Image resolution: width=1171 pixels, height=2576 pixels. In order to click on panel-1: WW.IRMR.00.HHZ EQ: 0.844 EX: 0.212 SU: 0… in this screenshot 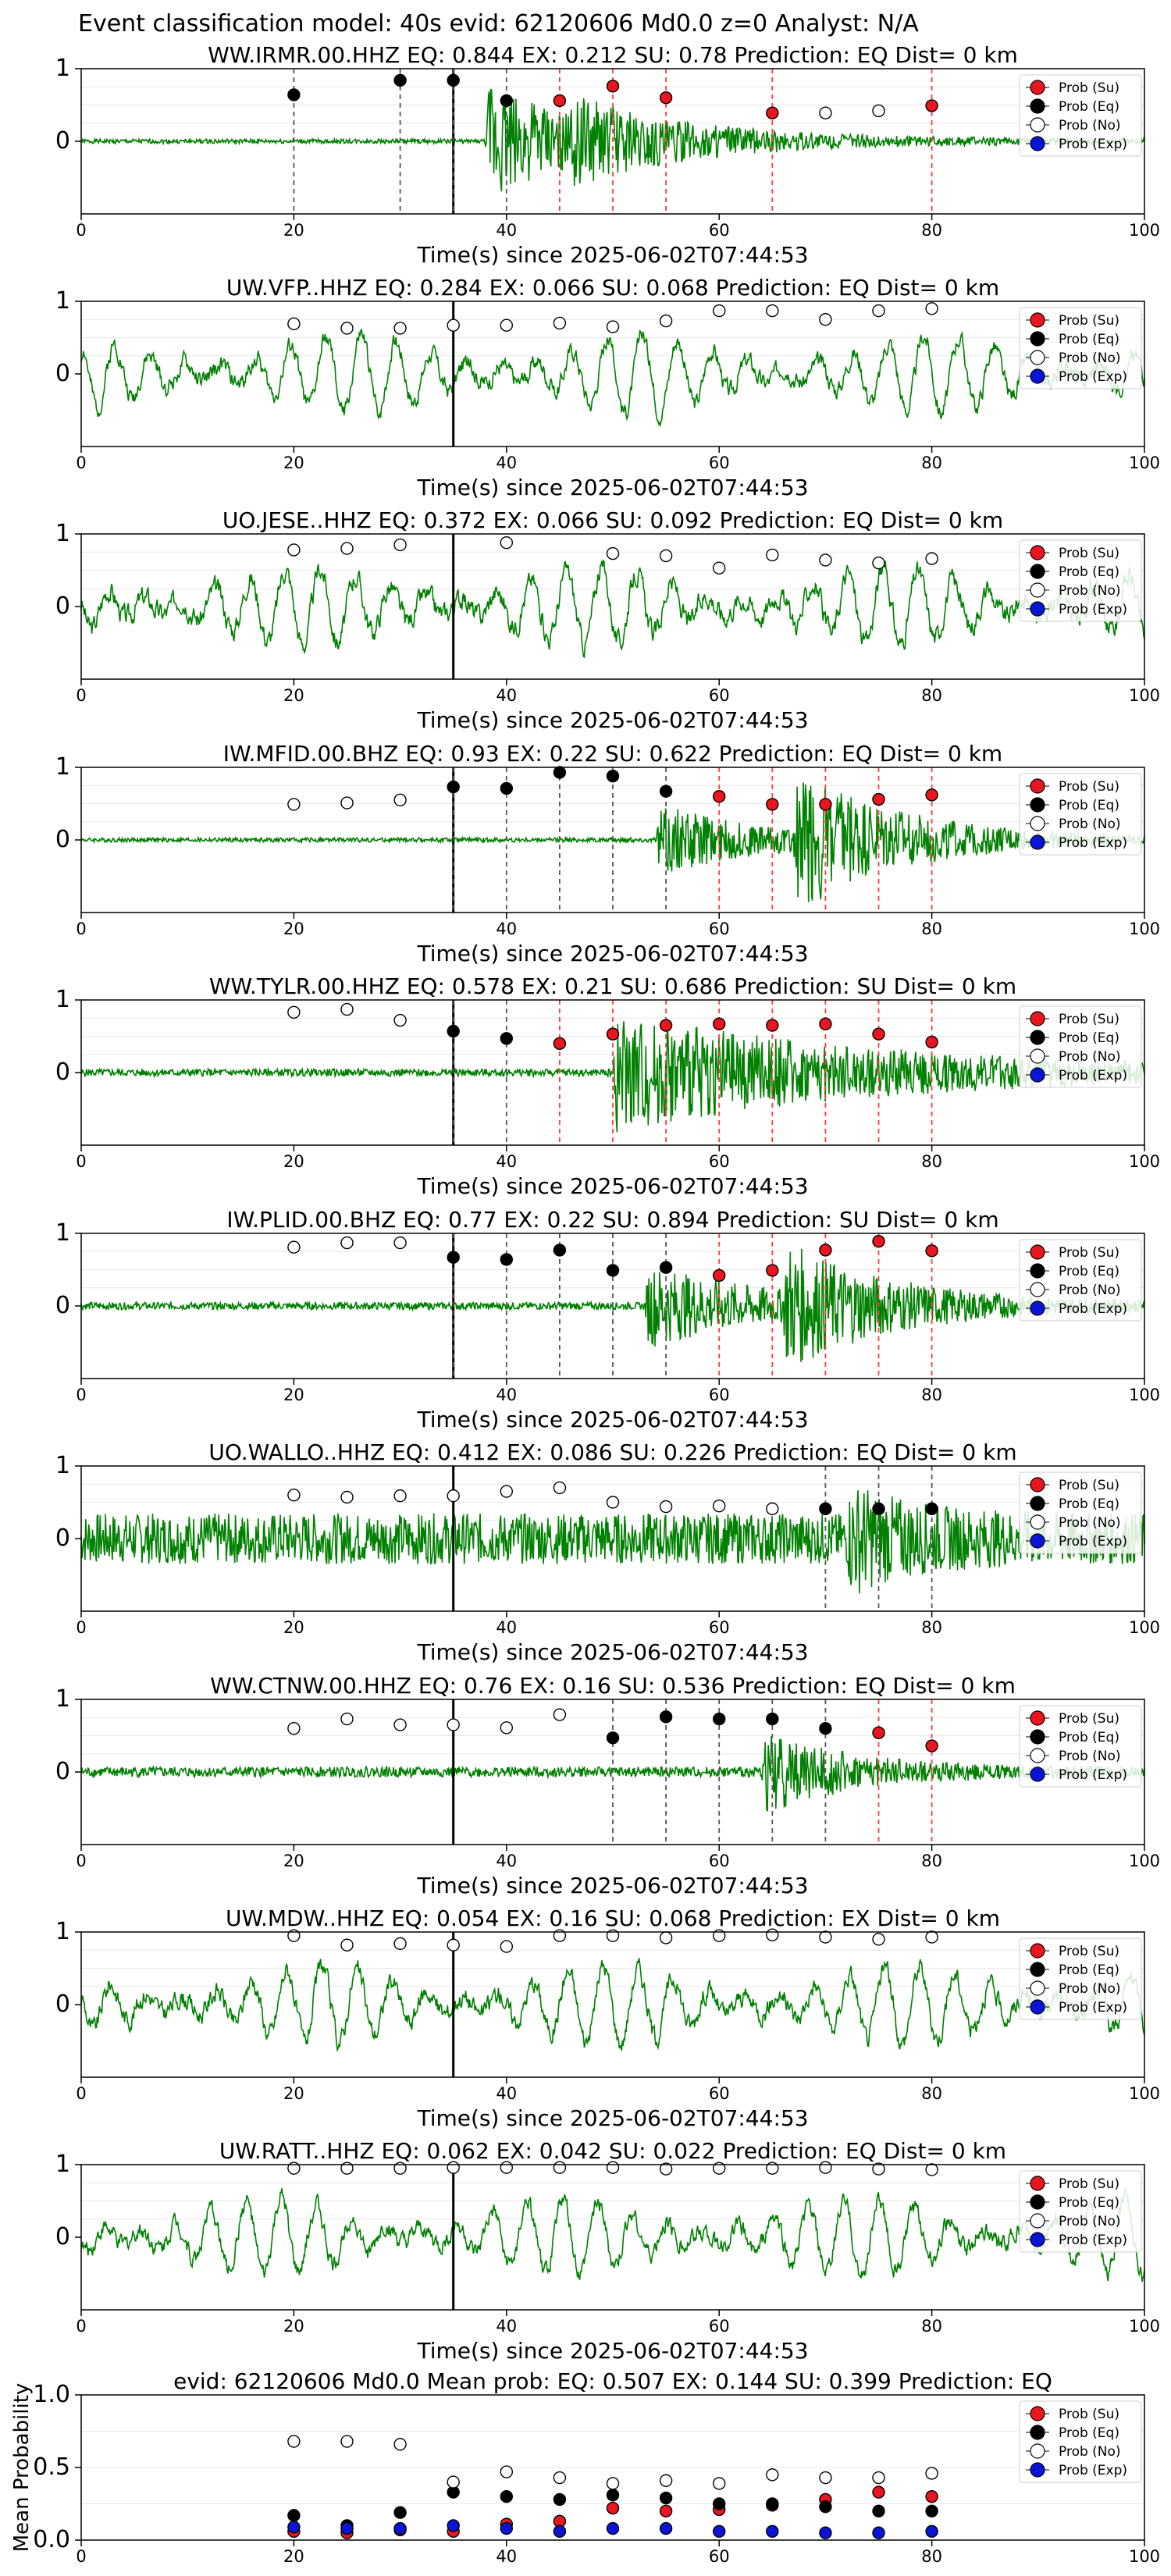, I will do `click(607, 155)`.